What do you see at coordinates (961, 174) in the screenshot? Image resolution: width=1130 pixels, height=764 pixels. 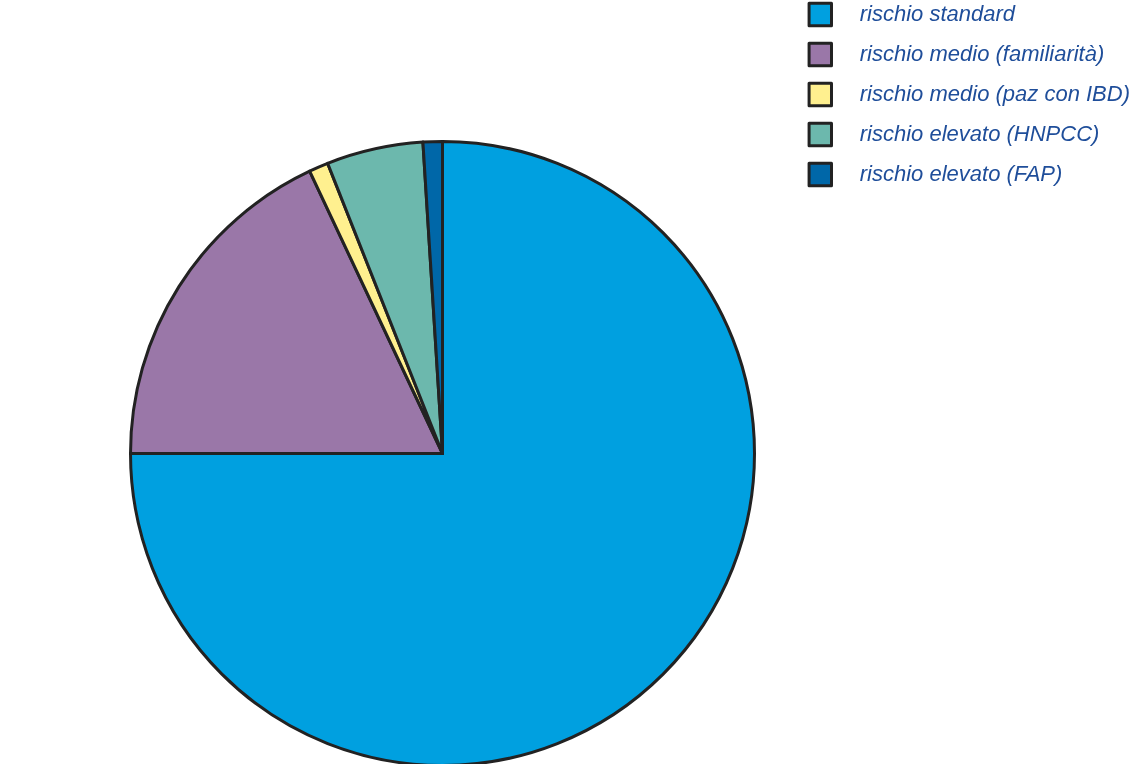 I see `legend-label: rischio elevato (FAP)` at bounding box center [961, 174].